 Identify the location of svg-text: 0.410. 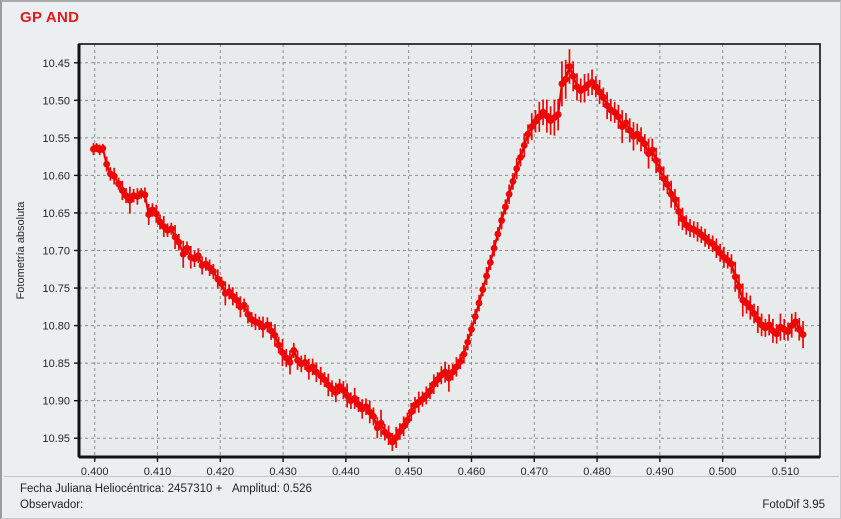
(158, 472).